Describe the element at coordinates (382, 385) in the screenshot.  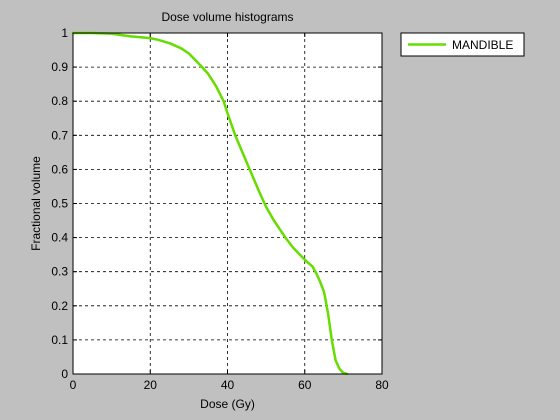
I see `x-tick-label: 80` at that location.